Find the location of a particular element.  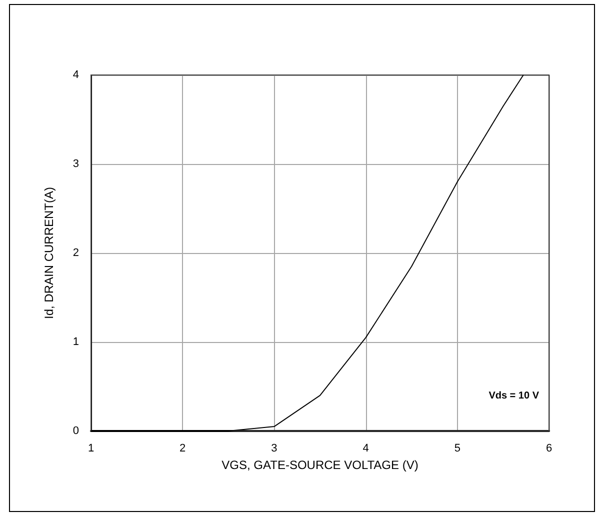

y-tick-label: 1 is located at coordinates (75, 342).